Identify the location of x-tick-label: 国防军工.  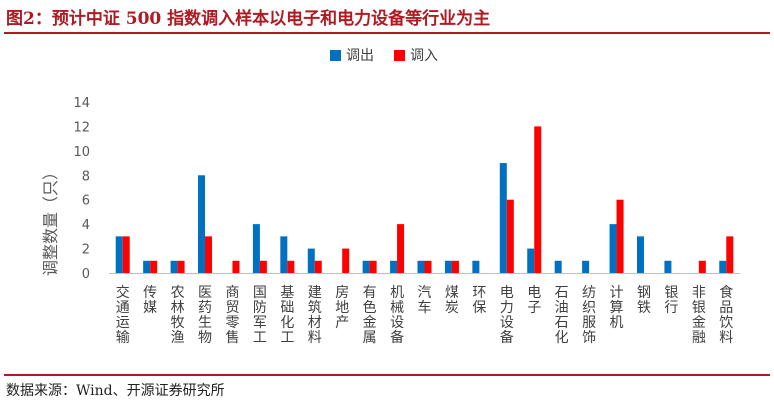
(260, 315).